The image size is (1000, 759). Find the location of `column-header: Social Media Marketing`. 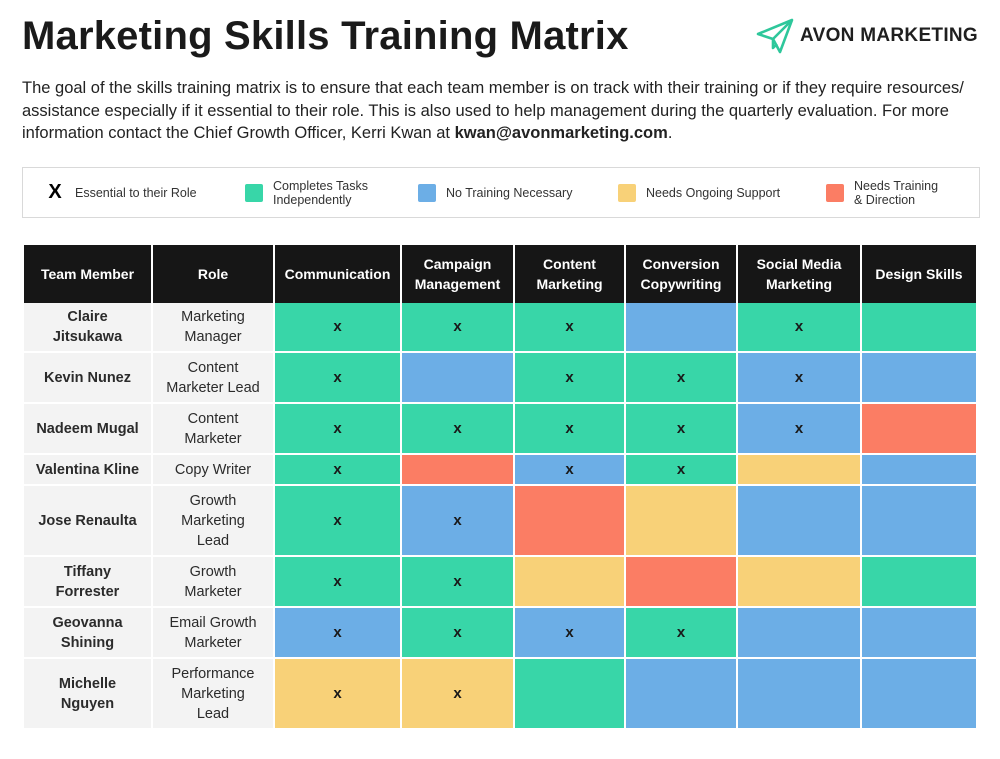

column-header: Social Media Marketing is located at coordinates (799, 274).